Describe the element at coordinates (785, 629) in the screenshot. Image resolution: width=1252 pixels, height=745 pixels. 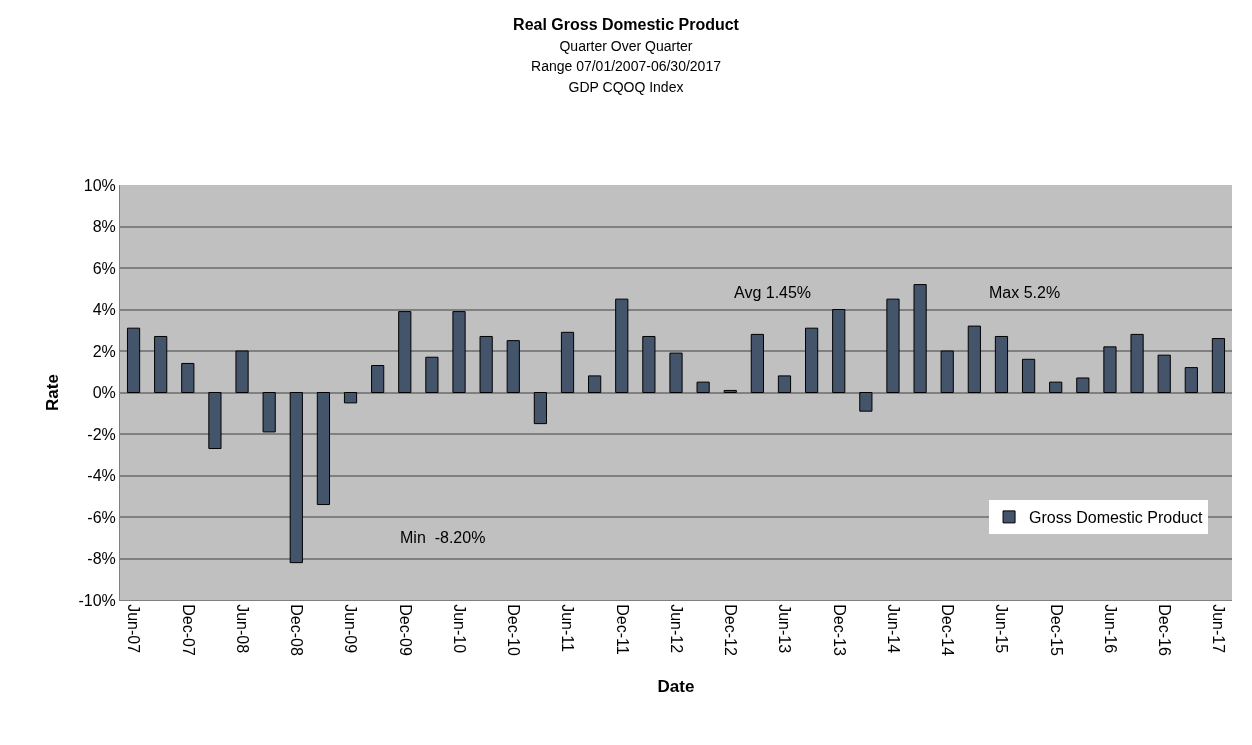
I see `x-tick-label: Jun-13` at that location.